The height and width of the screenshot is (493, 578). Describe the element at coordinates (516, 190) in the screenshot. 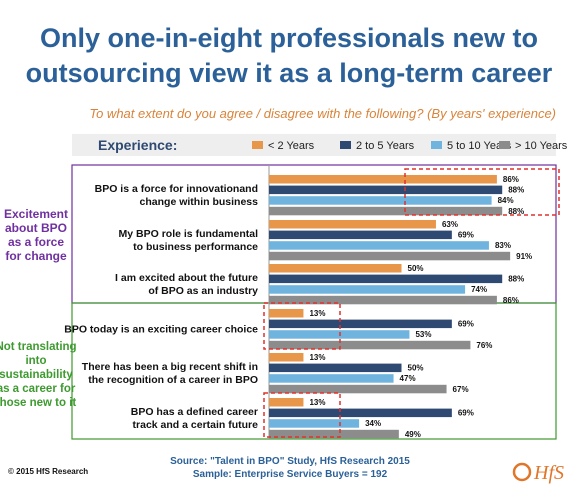

I see `value-label-0-1: 88%` at that location.